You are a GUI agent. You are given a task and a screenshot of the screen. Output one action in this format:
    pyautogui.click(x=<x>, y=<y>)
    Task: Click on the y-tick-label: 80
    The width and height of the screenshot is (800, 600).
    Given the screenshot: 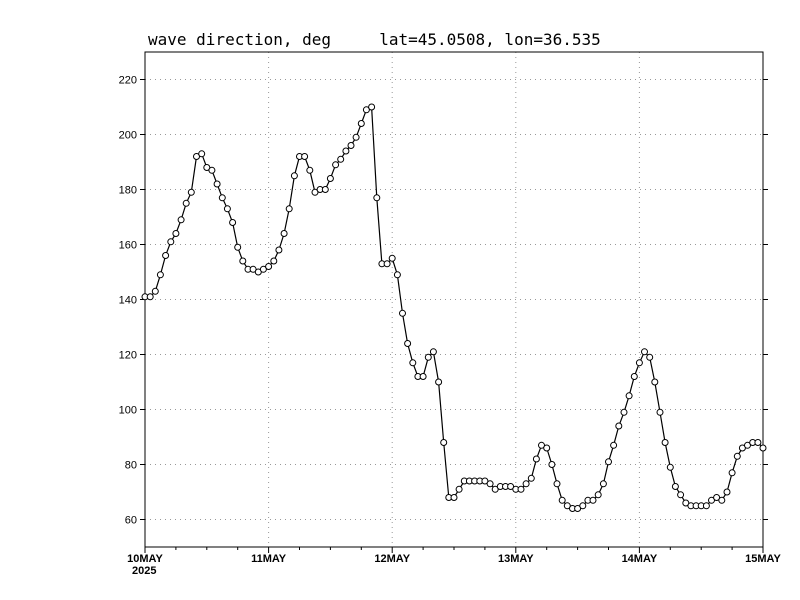 What is the action you would take?
    pyautogui.click(x=131, y=466)
    